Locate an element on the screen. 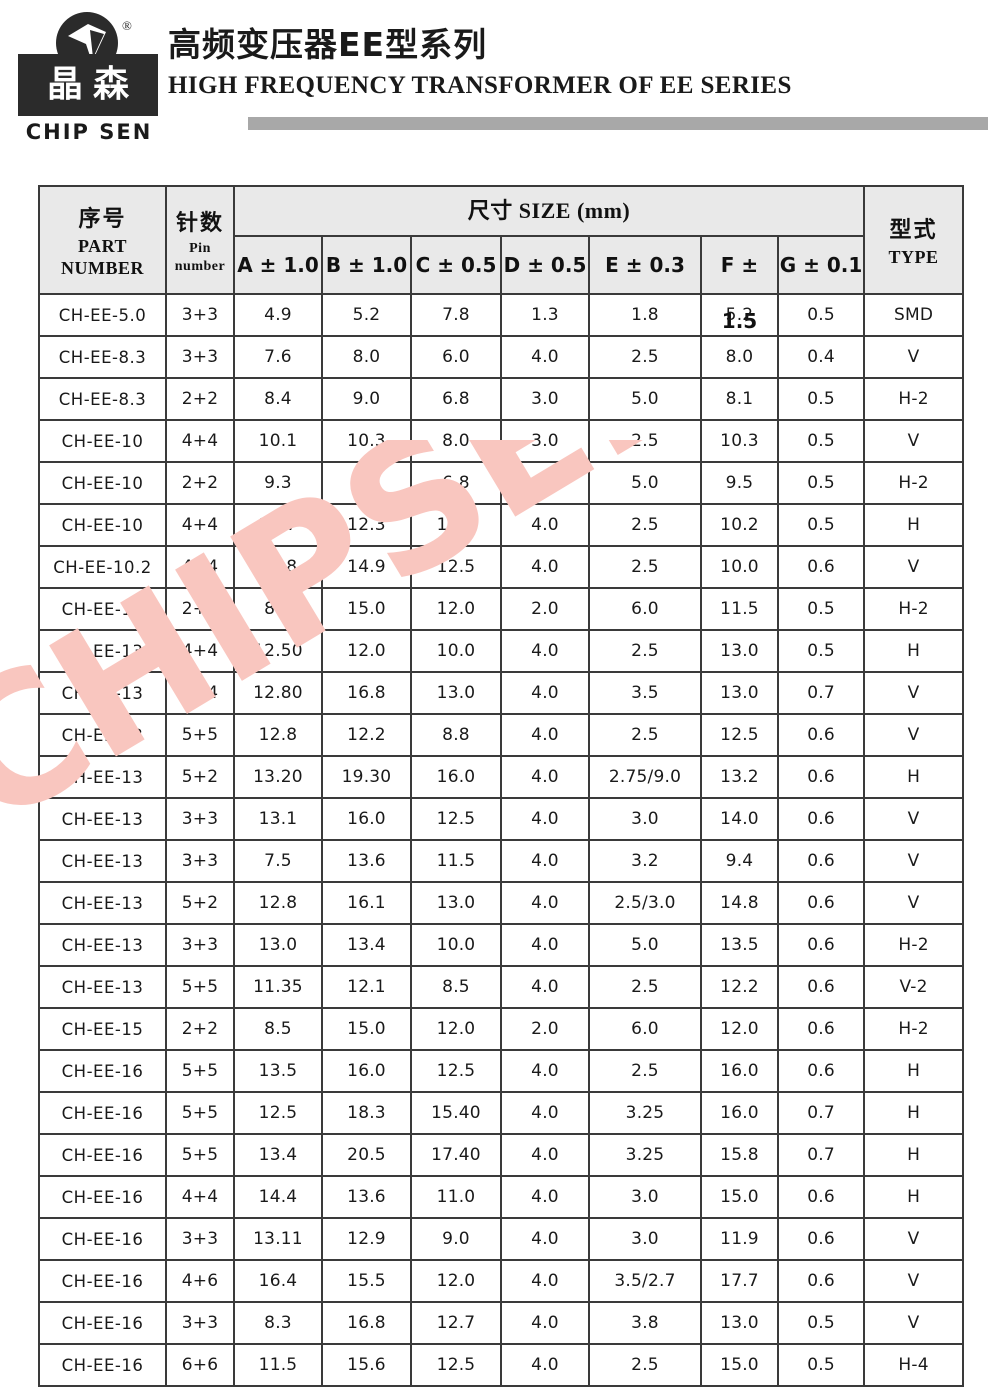 This screenshot has width=1000, height=1387. cell-dim-b: 13.6 is located at coordinates (366, 1197).